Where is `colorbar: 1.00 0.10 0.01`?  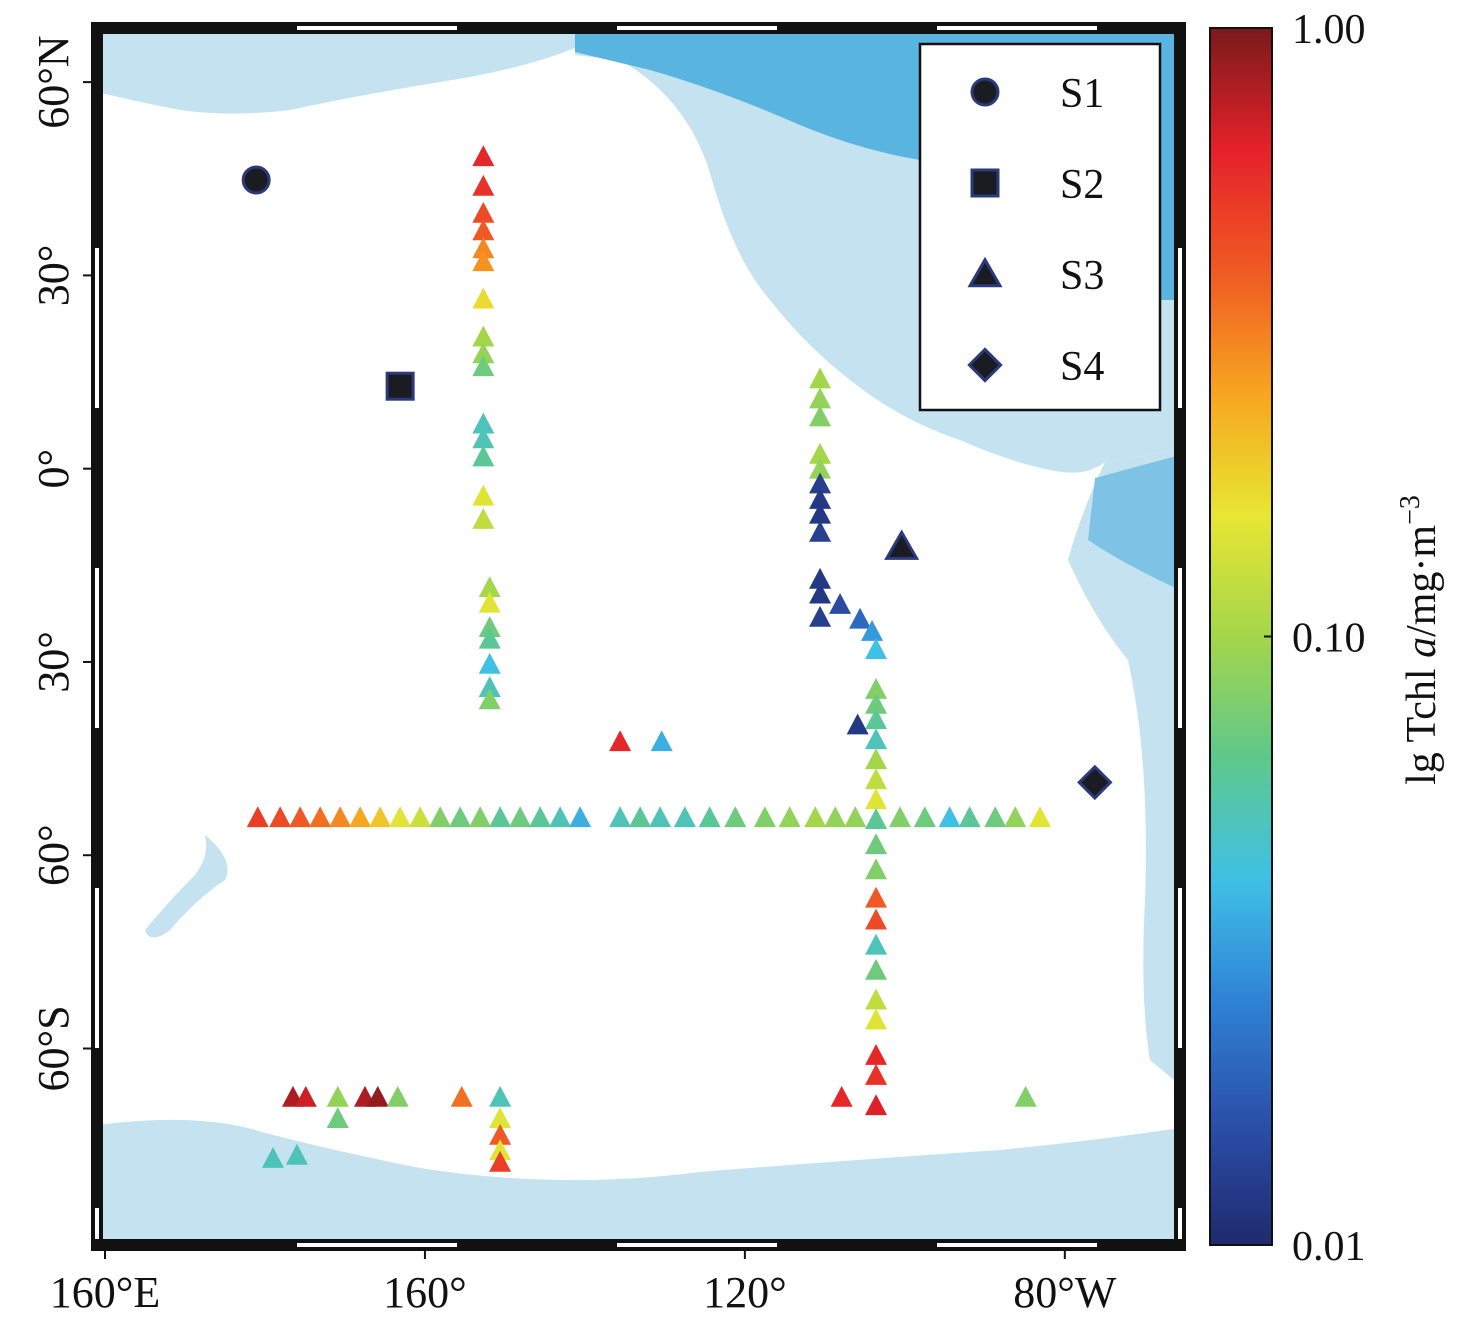 colorbar: 1.00 0.10 0.01 is located at coordinates (1287, 638).